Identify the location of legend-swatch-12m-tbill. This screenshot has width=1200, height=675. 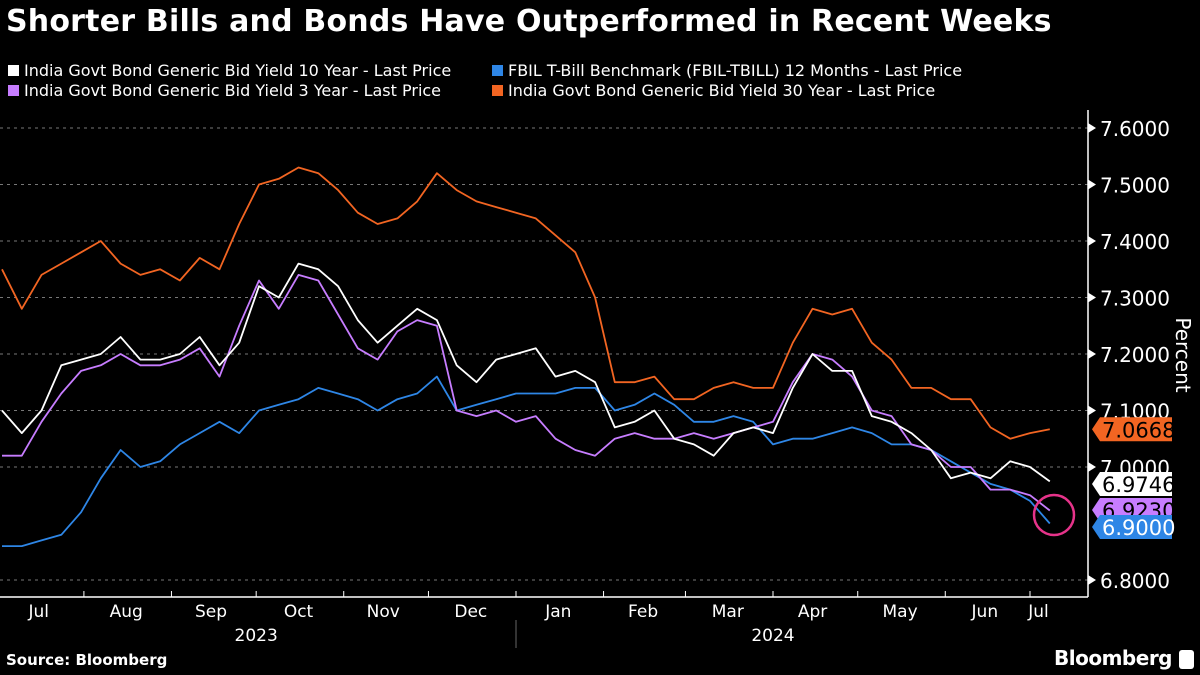
(497, 70).